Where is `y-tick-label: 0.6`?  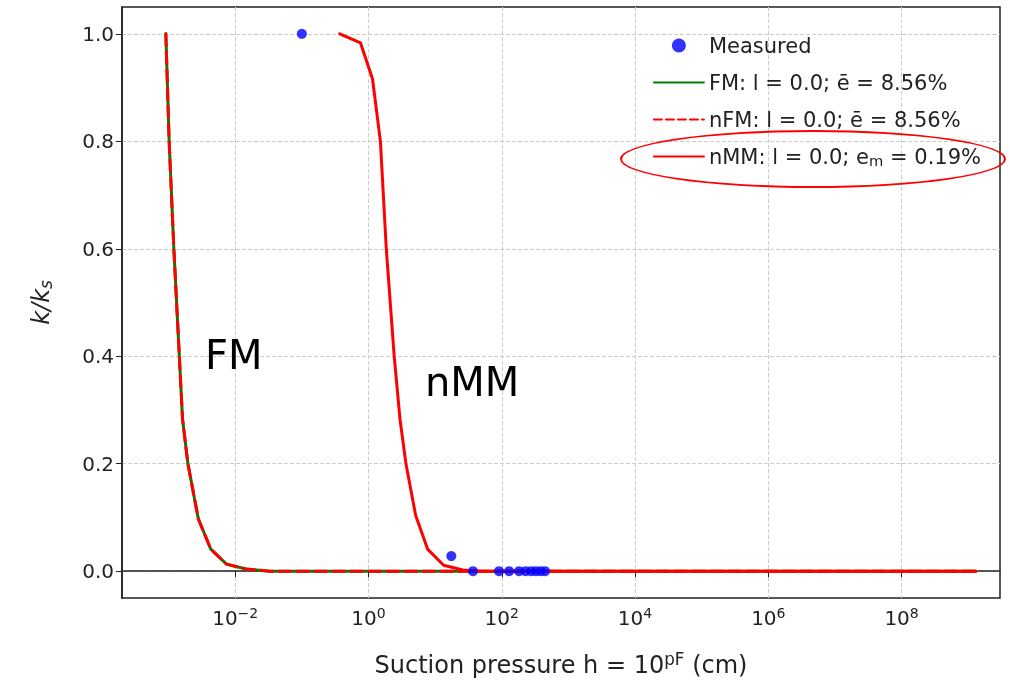 y-tick-label: 0.6 is located at coordinates (98, 248).